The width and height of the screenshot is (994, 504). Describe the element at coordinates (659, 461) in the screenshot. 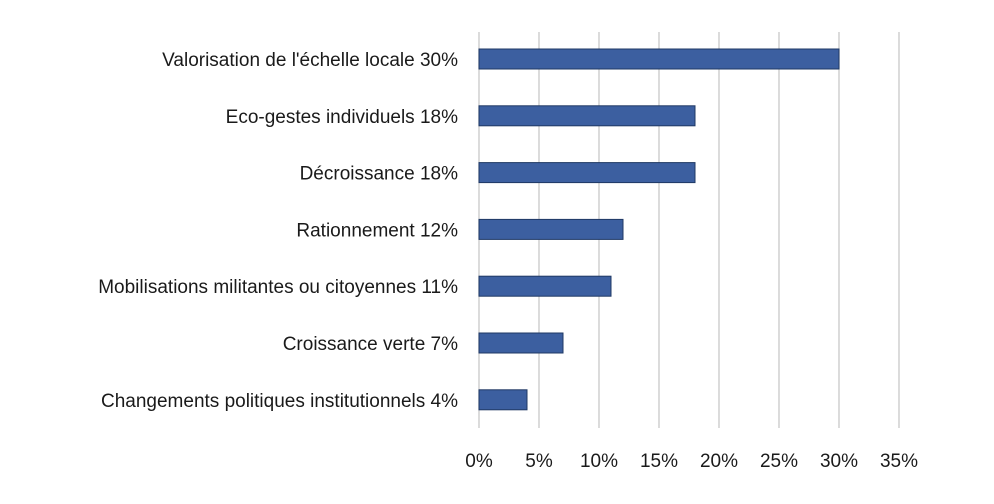

I see `x-tick-label: 15%` at that location.